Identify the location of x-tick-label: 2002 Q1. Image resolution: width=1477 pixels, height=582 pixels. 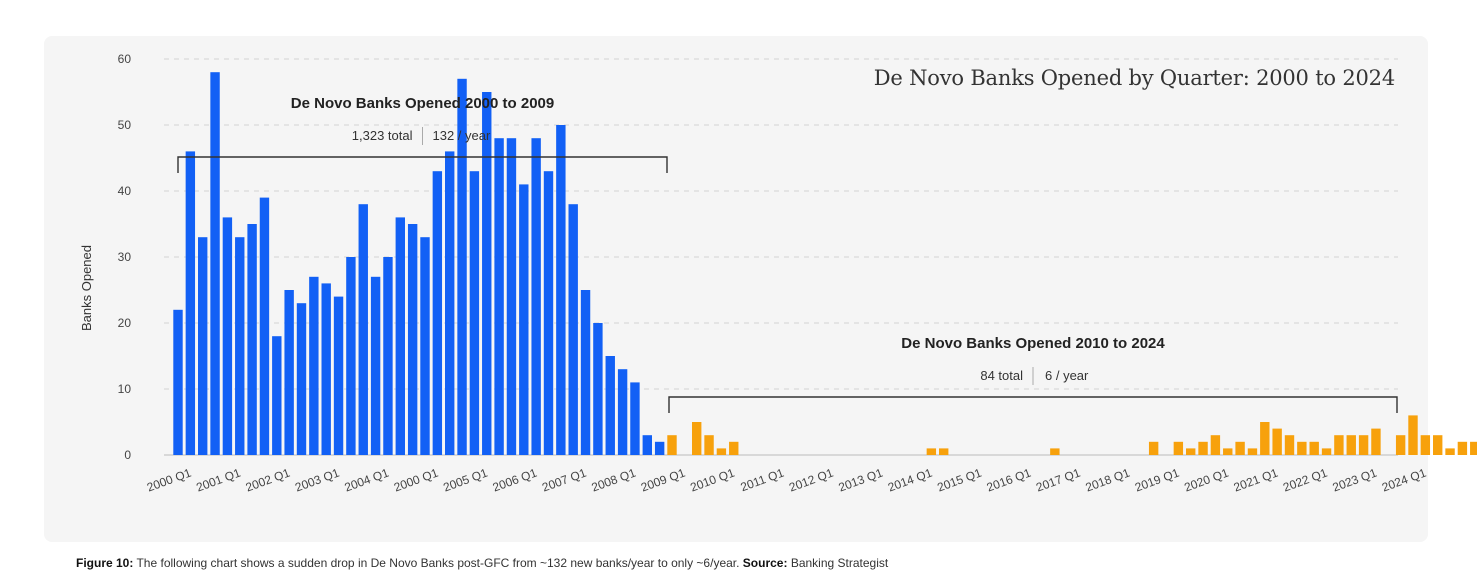
(268, 480).